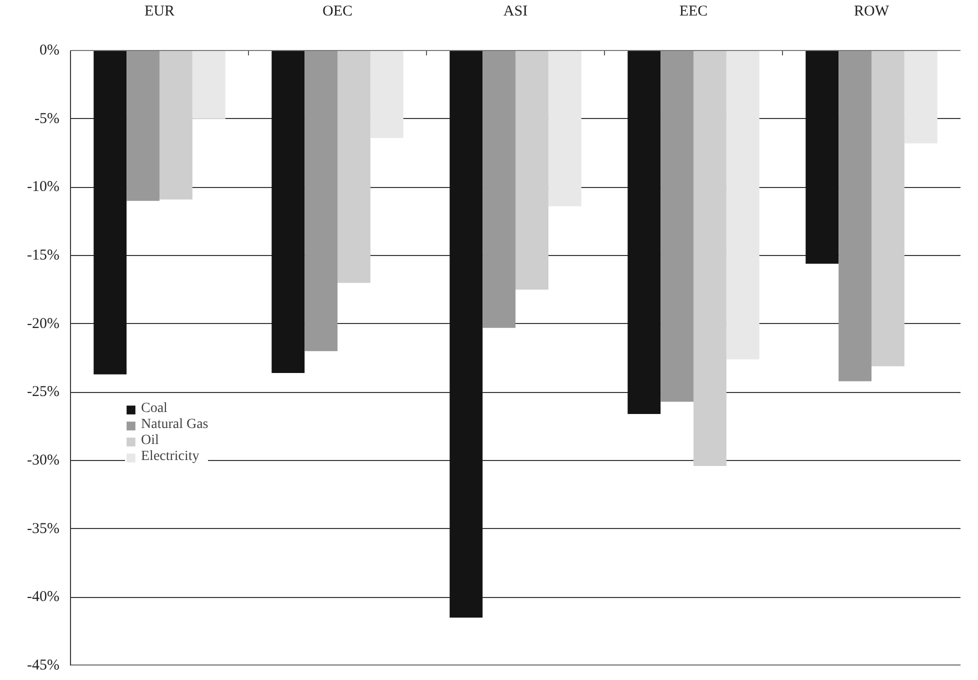  Describe the element at coordinates (337, 12) in the screenshot. I see `x-tick-label: OEC` at that location.